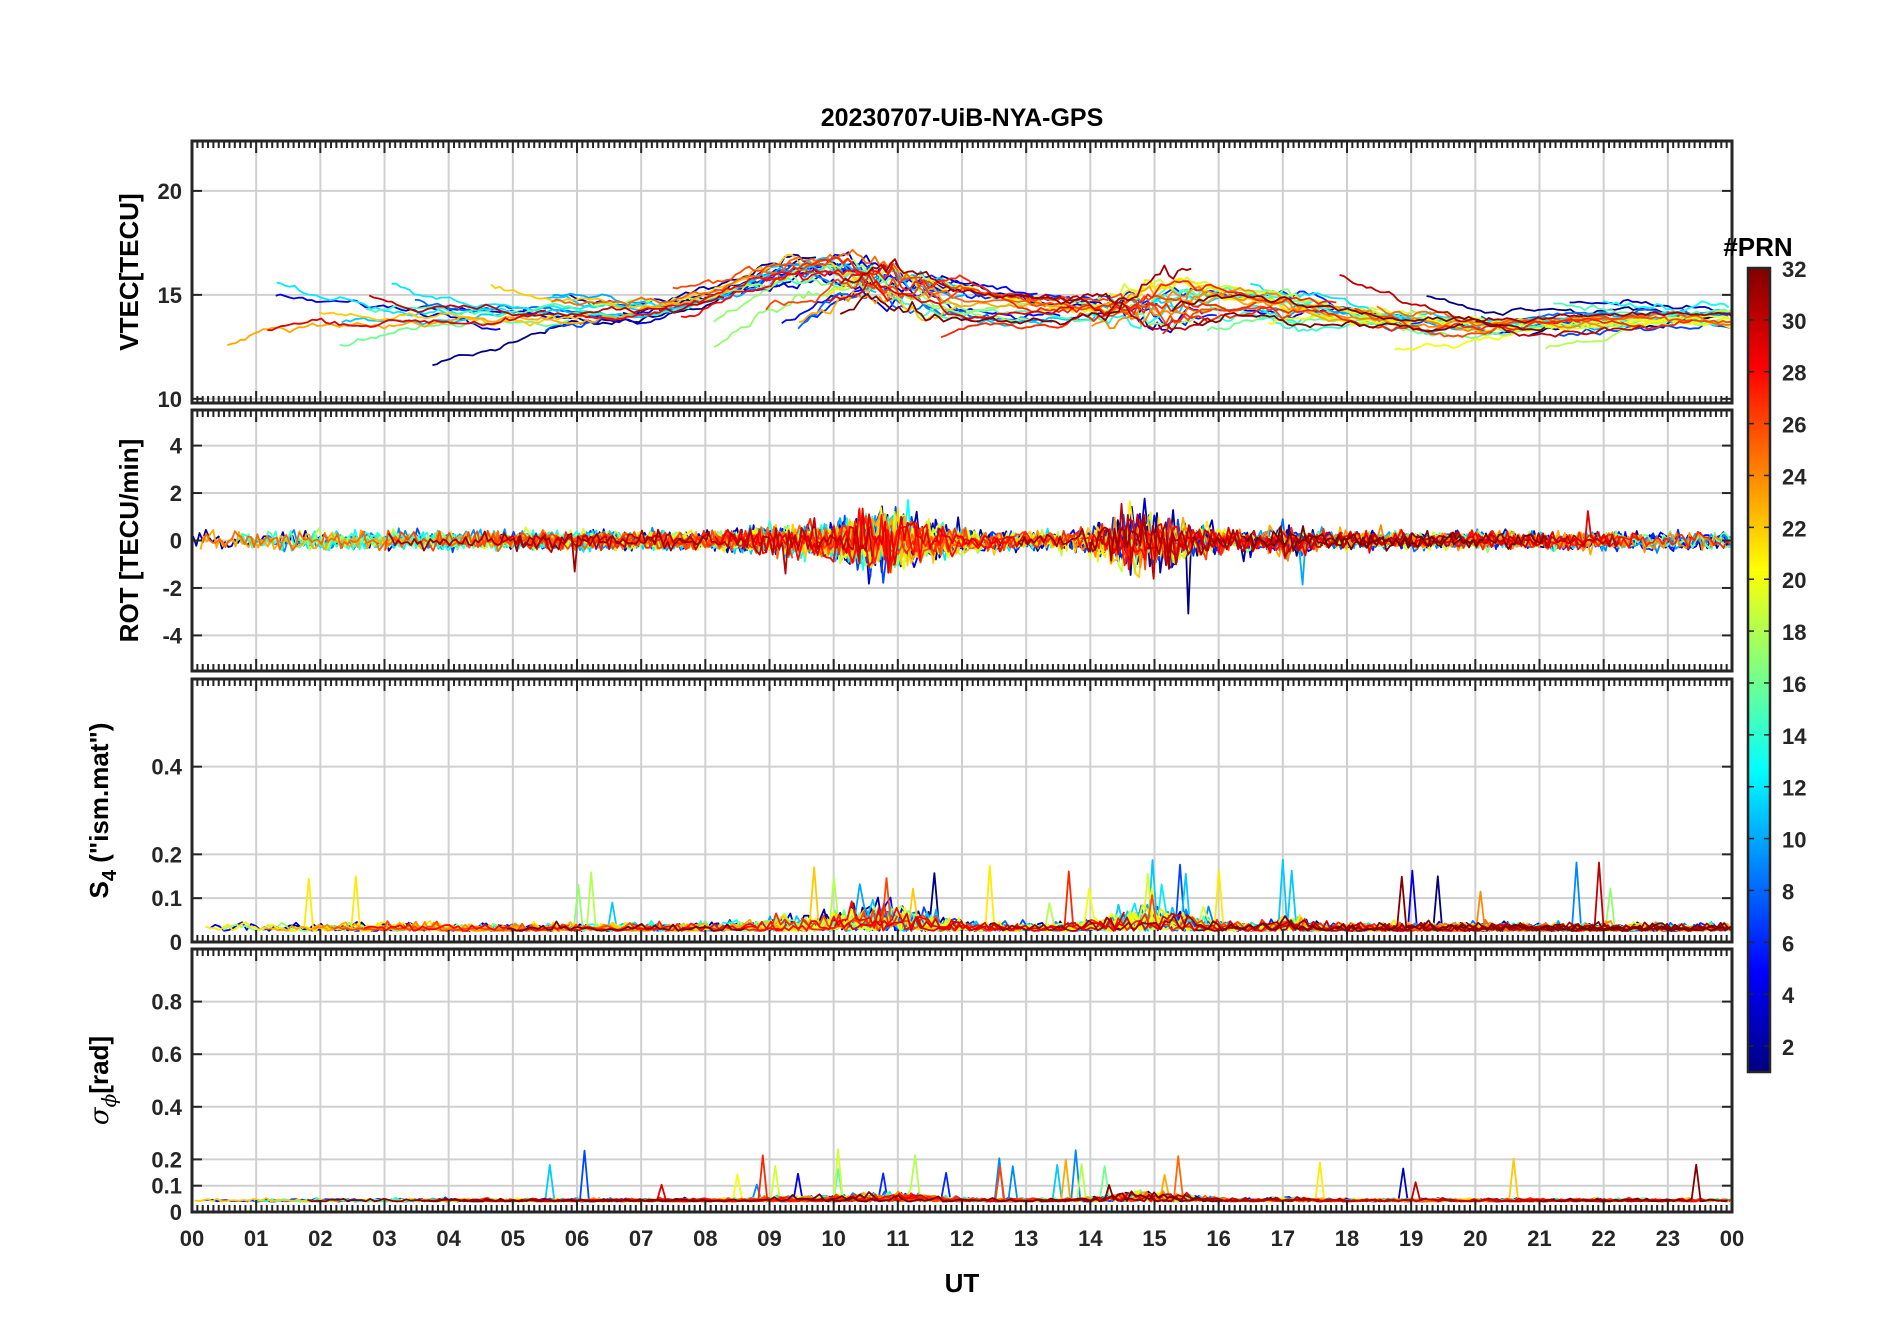 Image resolution: width=1902 pixels, height=1330 pixels. What do you see at coordinates (1347, 1238) in the screenshot?
I see `x-tick-label: 18` at bounding box center [1347, 1238].